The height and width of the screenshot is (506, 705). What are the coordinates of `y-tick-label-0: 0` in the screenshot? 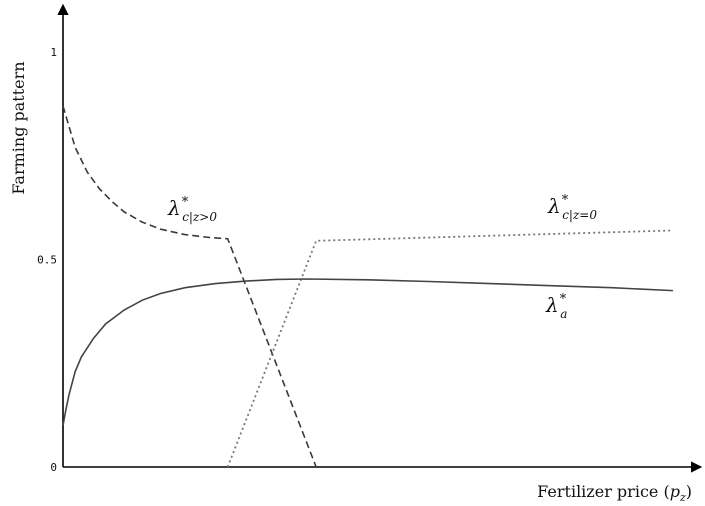 It's located at (53, 467).